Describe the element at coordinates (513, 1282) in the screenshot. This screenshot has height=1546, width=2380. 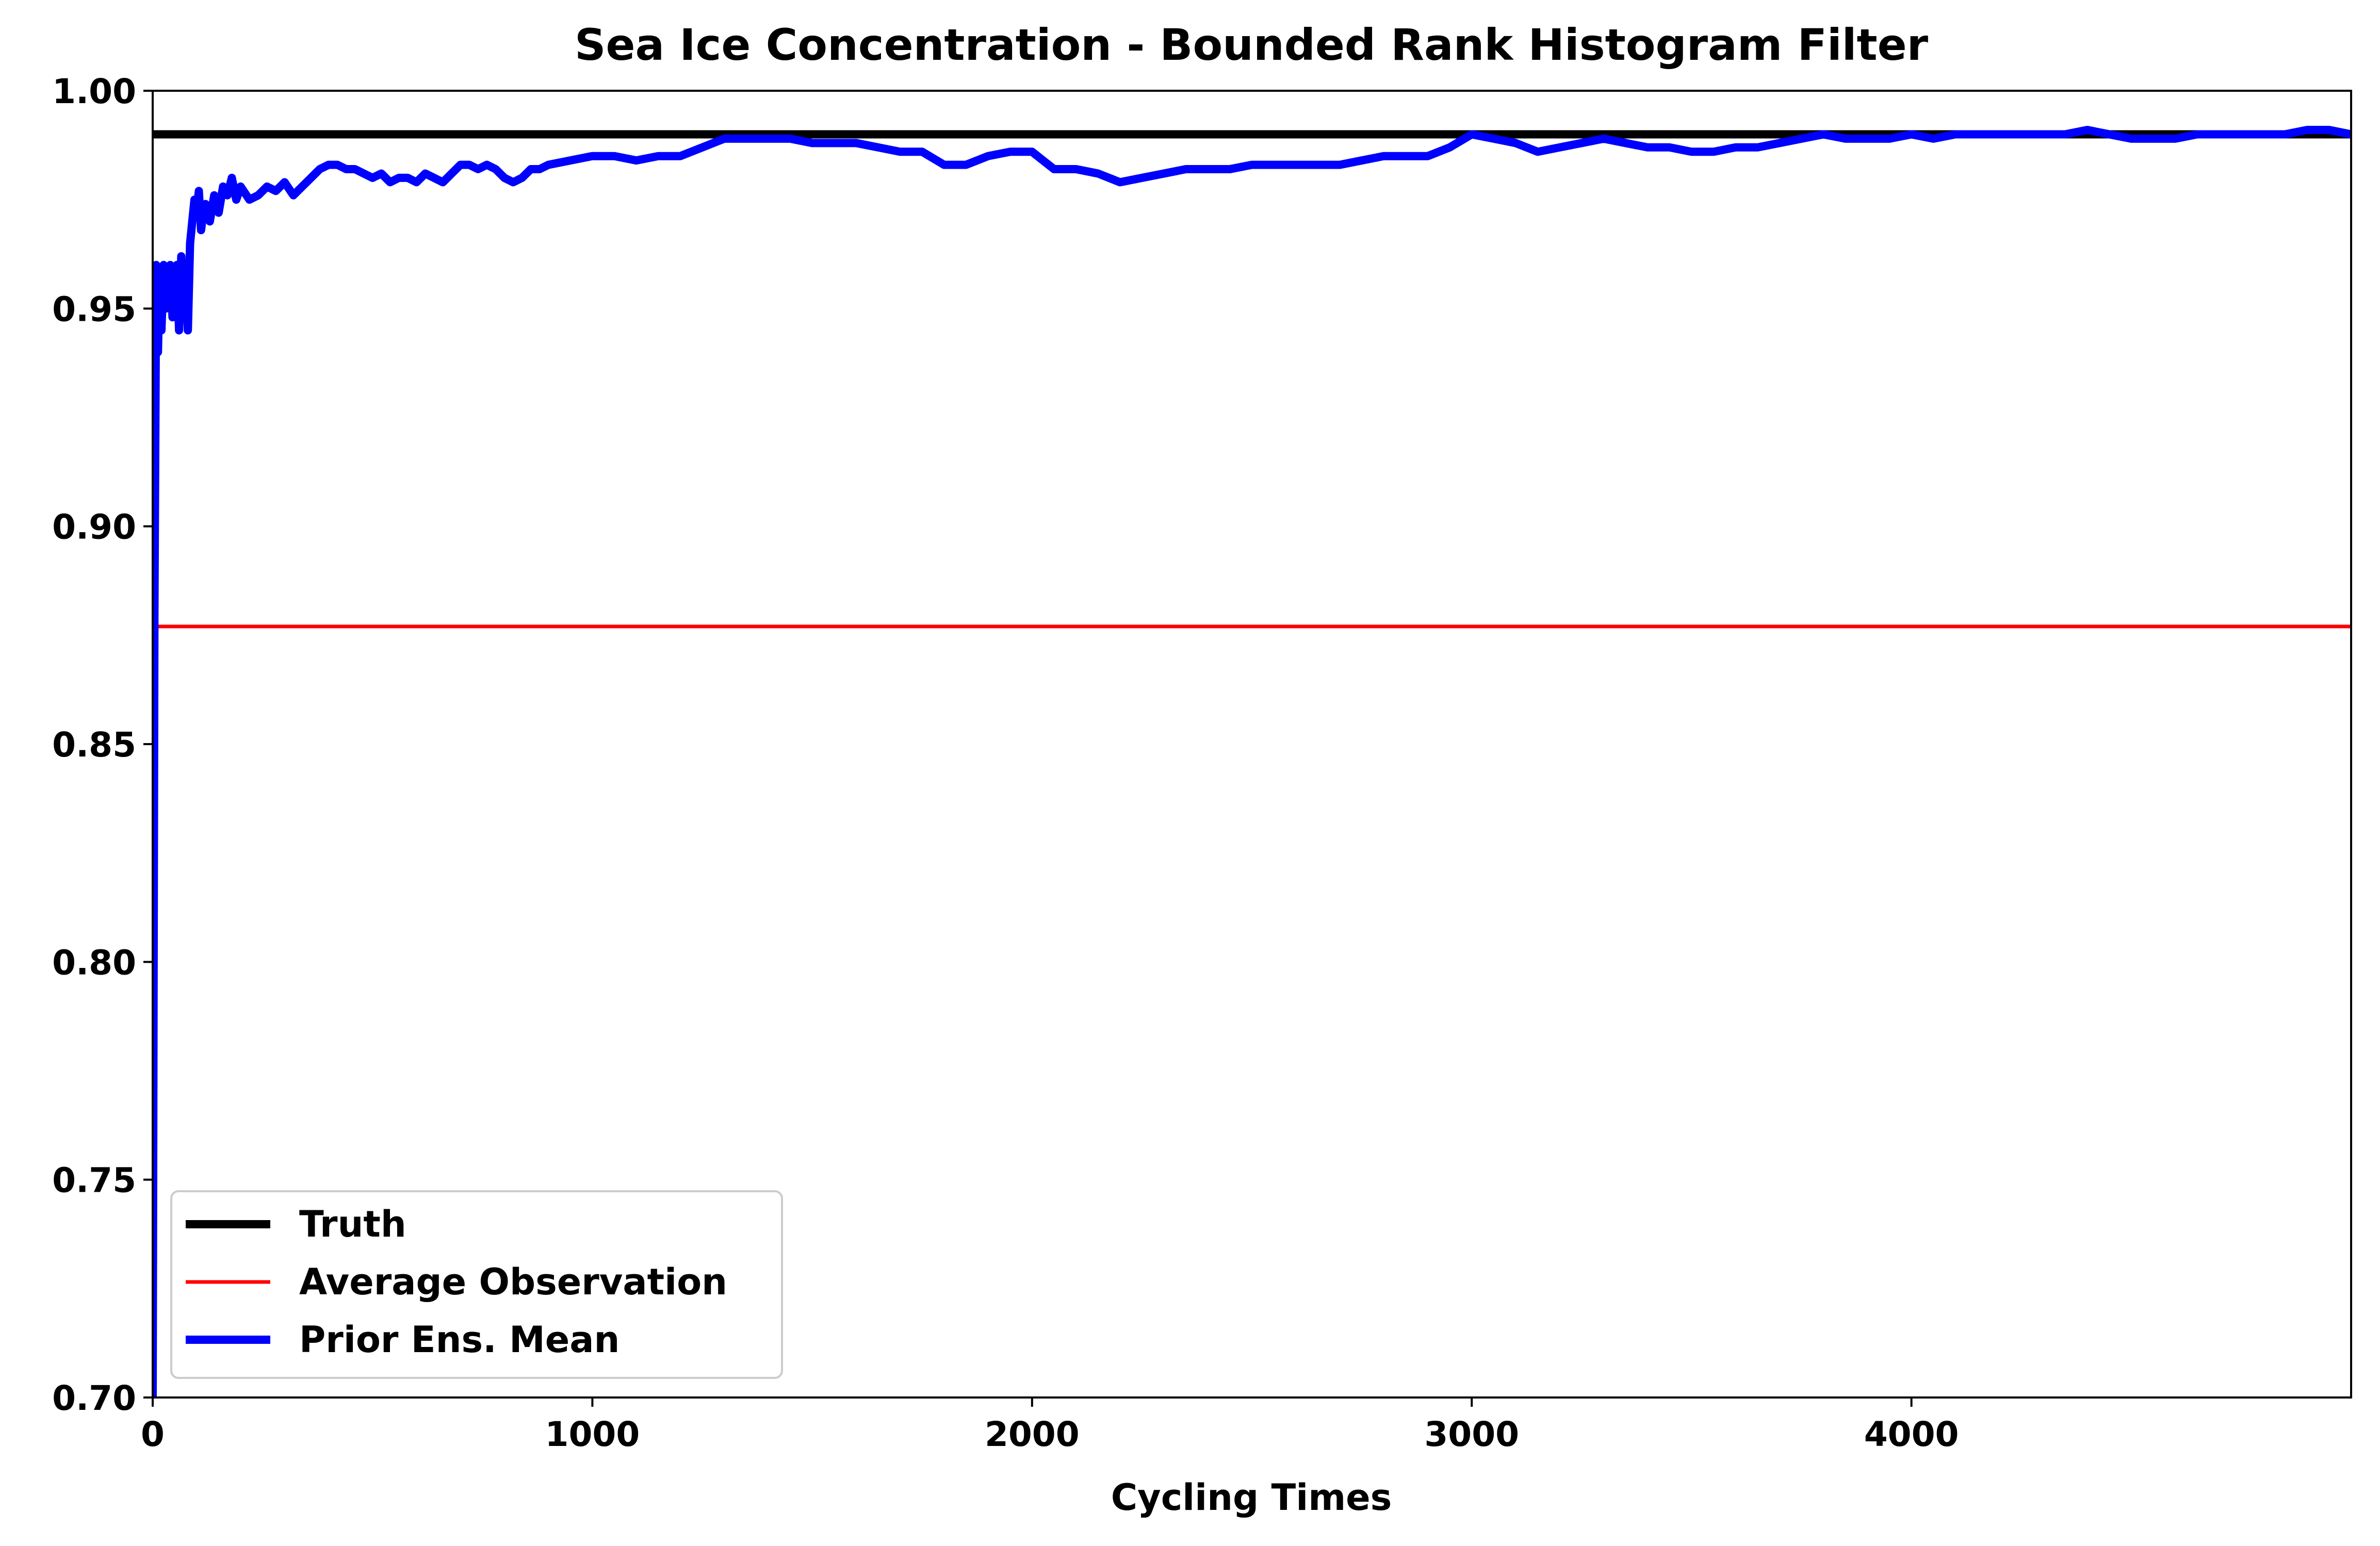
I see `legend-label-1: Average Observation` at that location.